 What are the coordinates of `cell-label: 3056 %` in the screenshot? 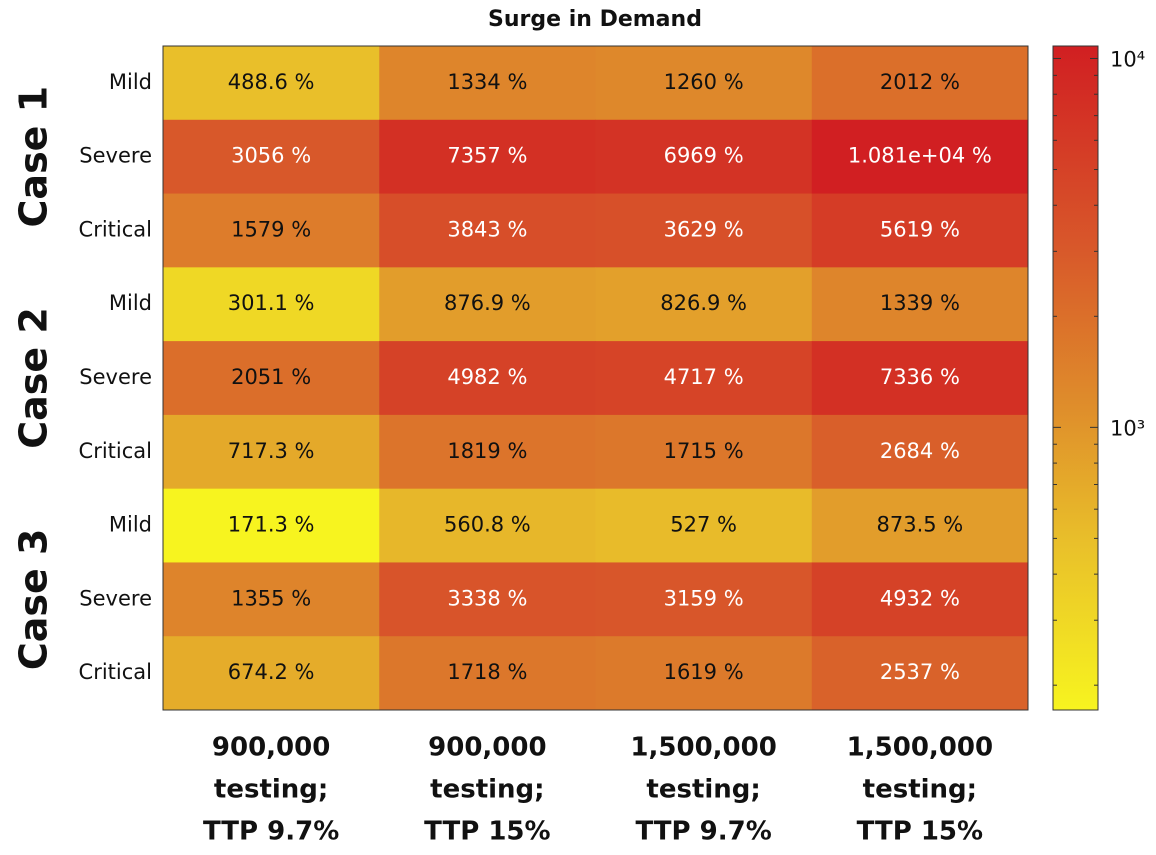 It's located at (271, 156).